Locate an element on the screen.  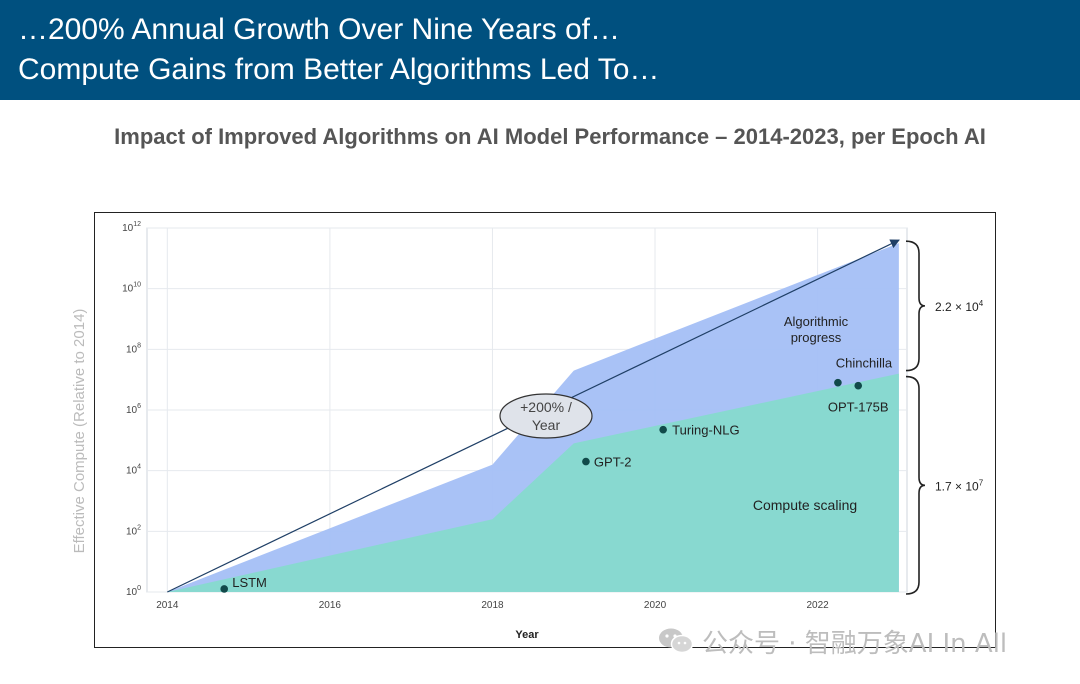
y-tick-exponent: 12 is located at coordinates (137, 224).